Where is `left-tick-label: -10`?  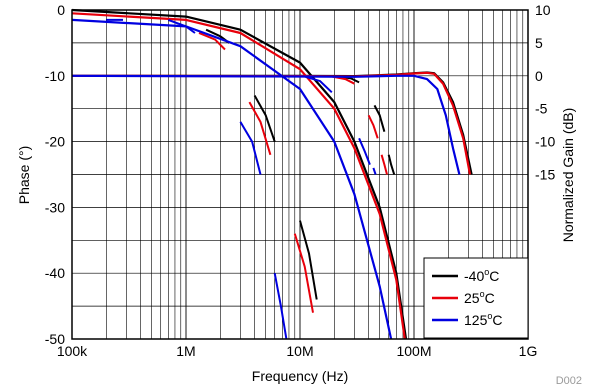
left-tick-label: -10 is located at coordinates (55, 76).